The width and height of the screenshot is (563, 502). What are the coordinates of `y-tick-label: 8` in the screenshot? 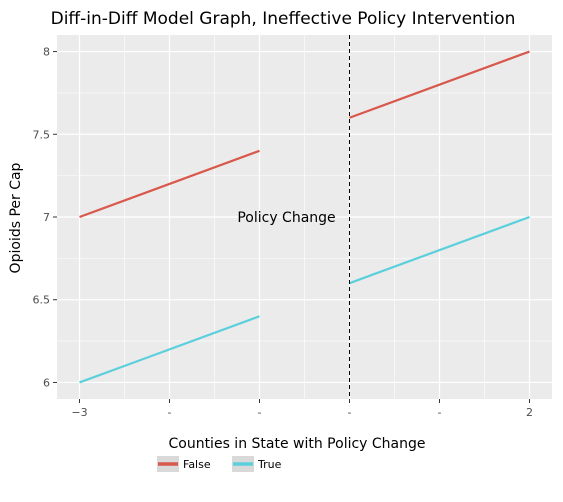 It's located at (46, 52).